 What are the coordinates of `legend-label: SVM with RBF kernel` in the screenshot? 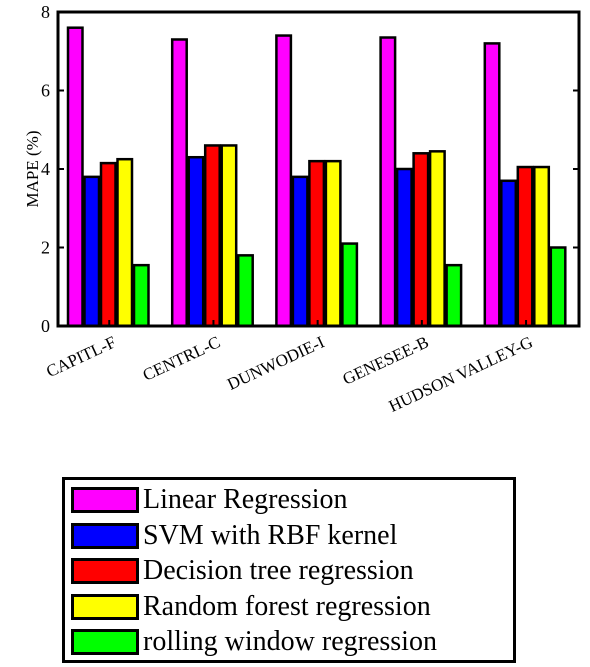 It's located at (270, 535).